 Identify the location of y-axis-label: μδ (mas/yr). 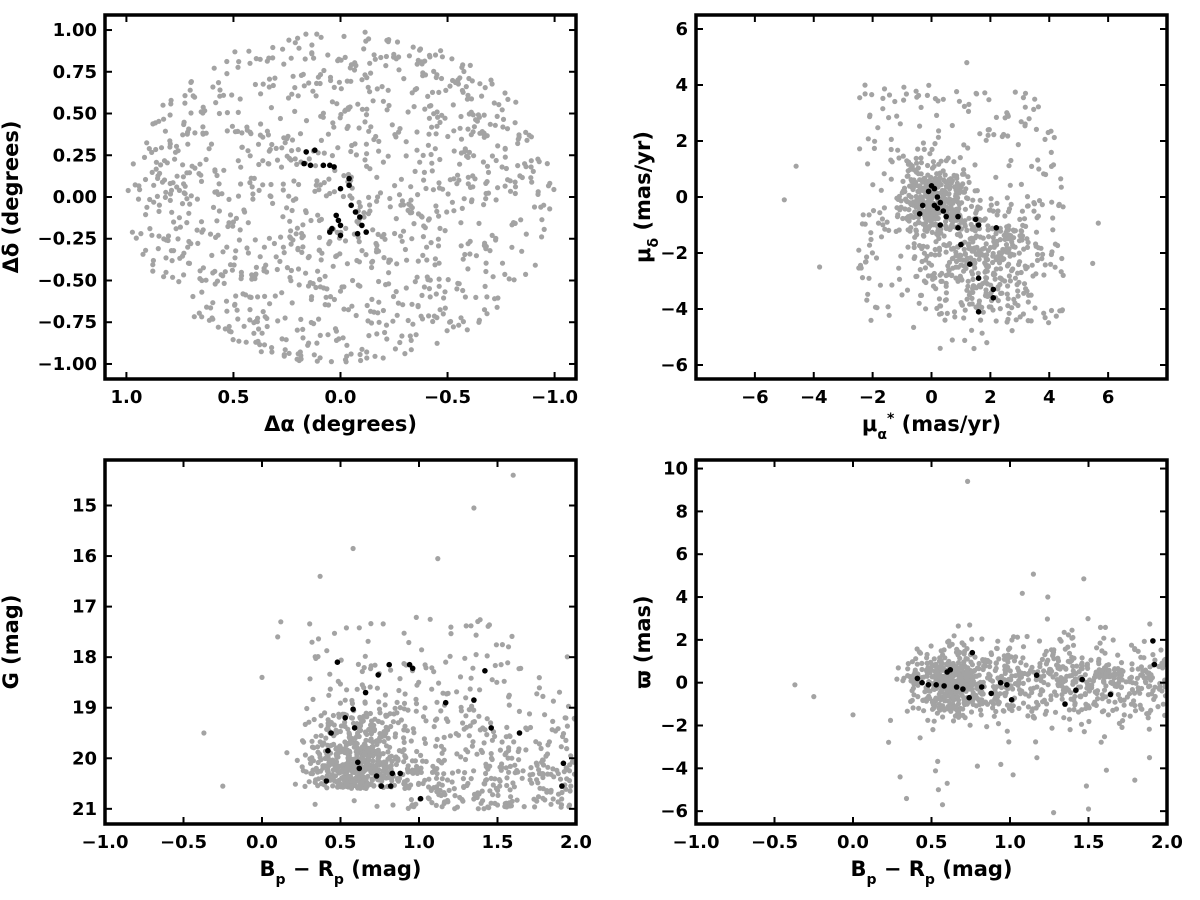
(646, 197).